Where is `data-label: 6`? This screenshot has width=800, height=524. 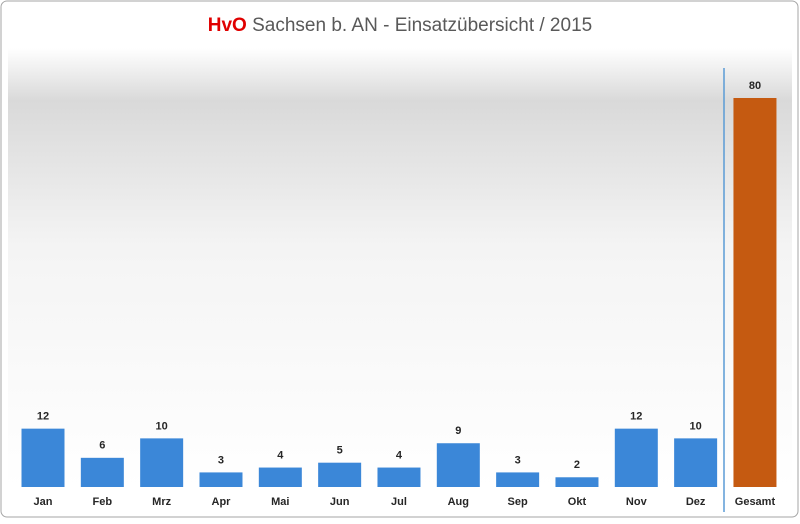
data-label: 6 is located at coordinates (102, 446).